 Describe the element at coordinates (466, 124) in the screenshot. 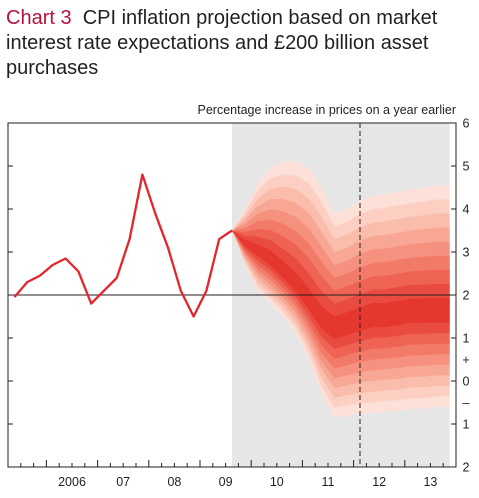

I see `y-tick-label: 6` at that location.